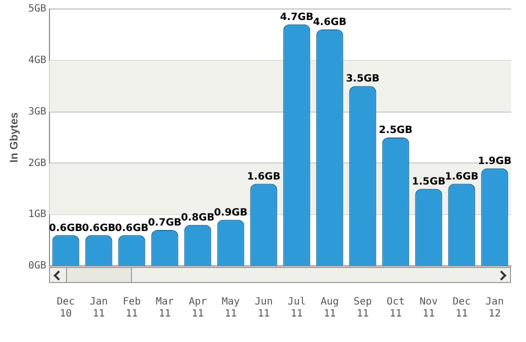  What do you see at coordinates (197, 308) in the screenshot?
I see `x-tick-label: Apr 11` at bounding box center [197, 308].